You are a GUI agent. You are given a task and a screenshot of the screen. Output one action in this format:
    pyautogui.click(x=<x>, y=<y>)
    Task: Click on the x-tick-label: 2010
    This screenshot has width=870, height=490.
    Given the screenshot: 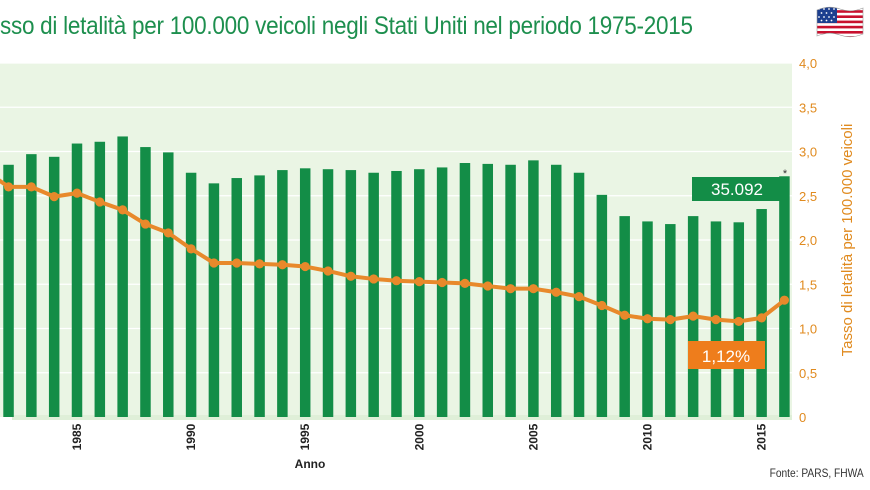 What is the action you would take?
    pyautogui.click(x=648, y=436)
    